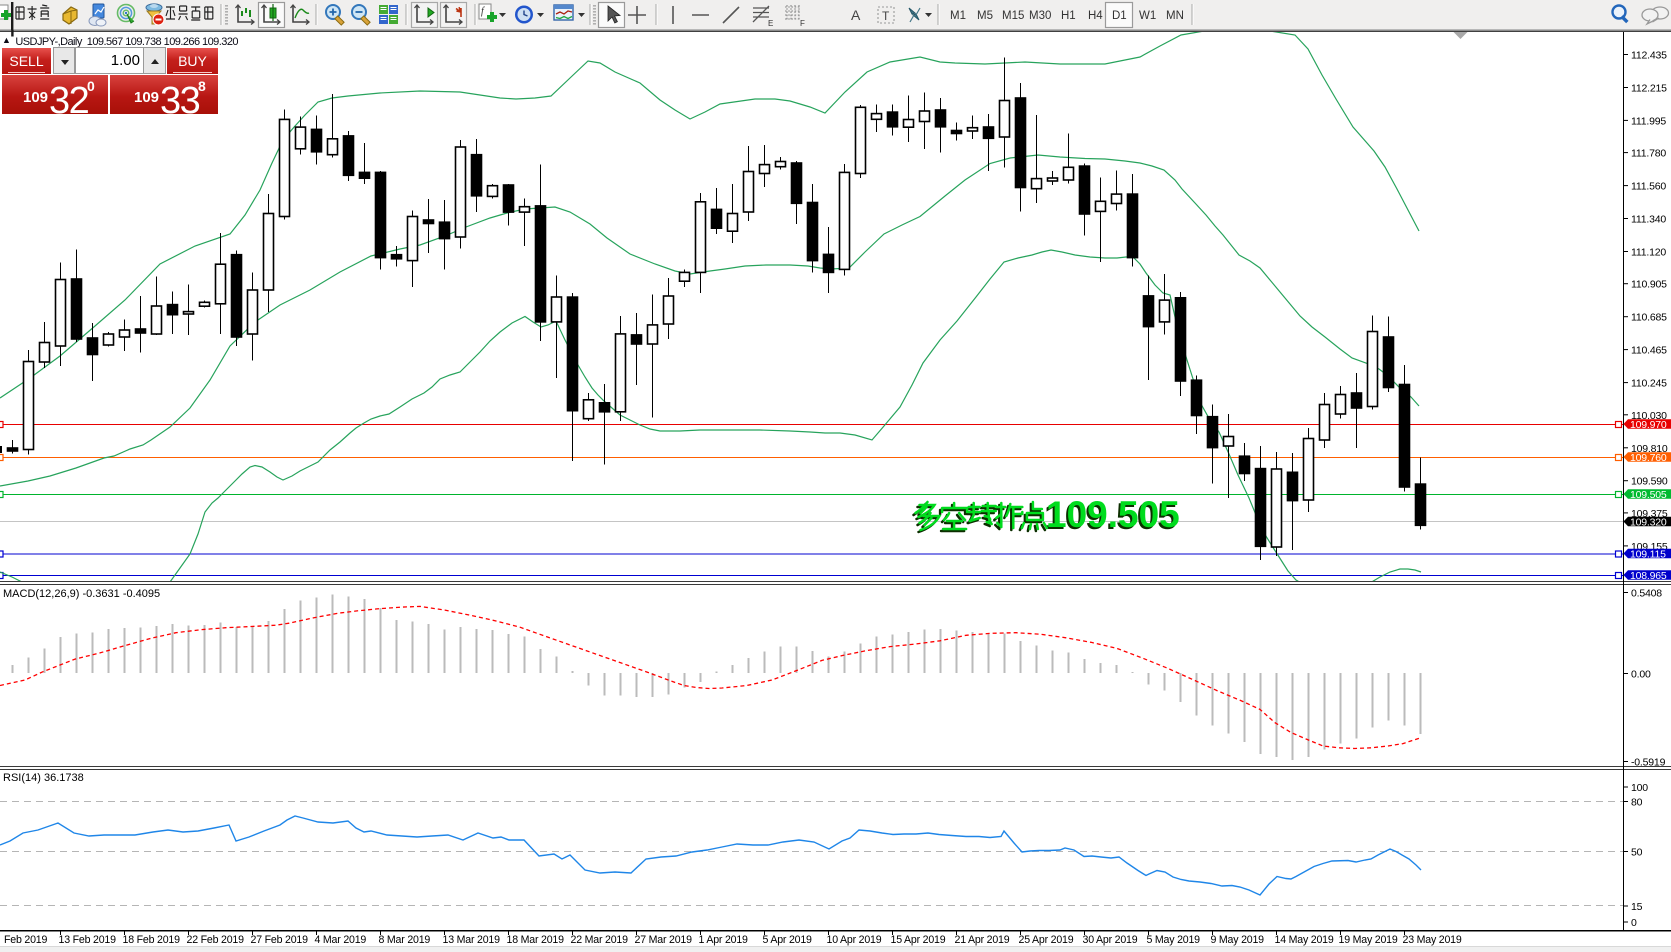 Image resolution: width=1671 pixels, height=952 pixels. Describe the element at coordinates (1648, 576) in the screenshot. I see `svg-text: 108.965` at that location.